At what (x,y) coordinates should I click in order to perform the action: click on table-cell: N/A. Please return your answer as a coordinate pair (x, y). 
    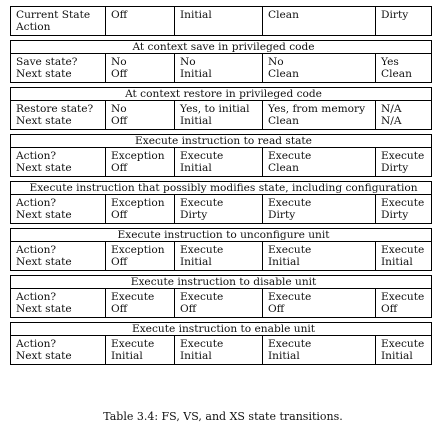
    Looking at the image, I should click on (403, 107).